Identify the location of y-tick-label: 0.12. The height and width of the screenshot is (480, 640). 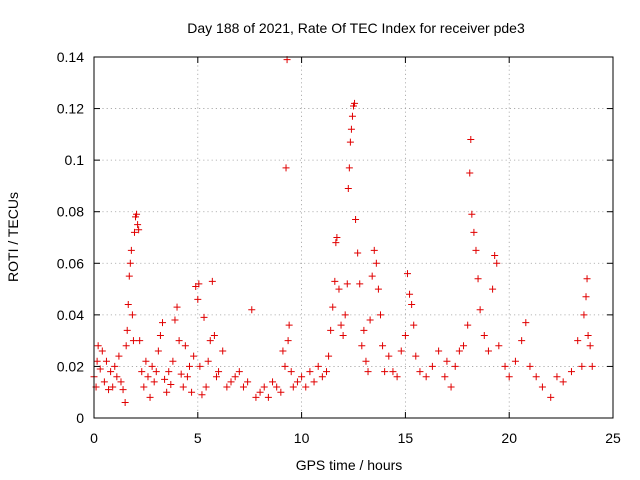
(70, 109).